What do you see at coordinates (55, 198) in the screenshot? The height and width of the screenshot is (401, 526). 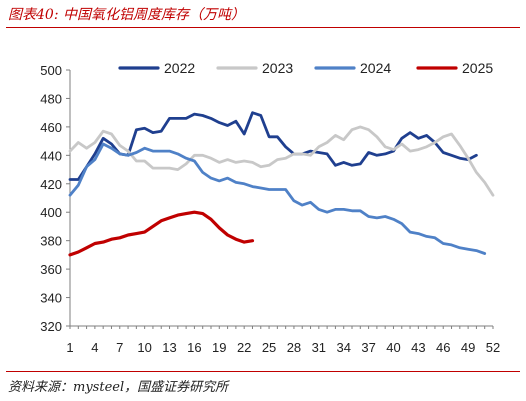 I see `y-axis: 320 340 360 380 400 420 440 460 480 500` at bounding box center [55, 198].